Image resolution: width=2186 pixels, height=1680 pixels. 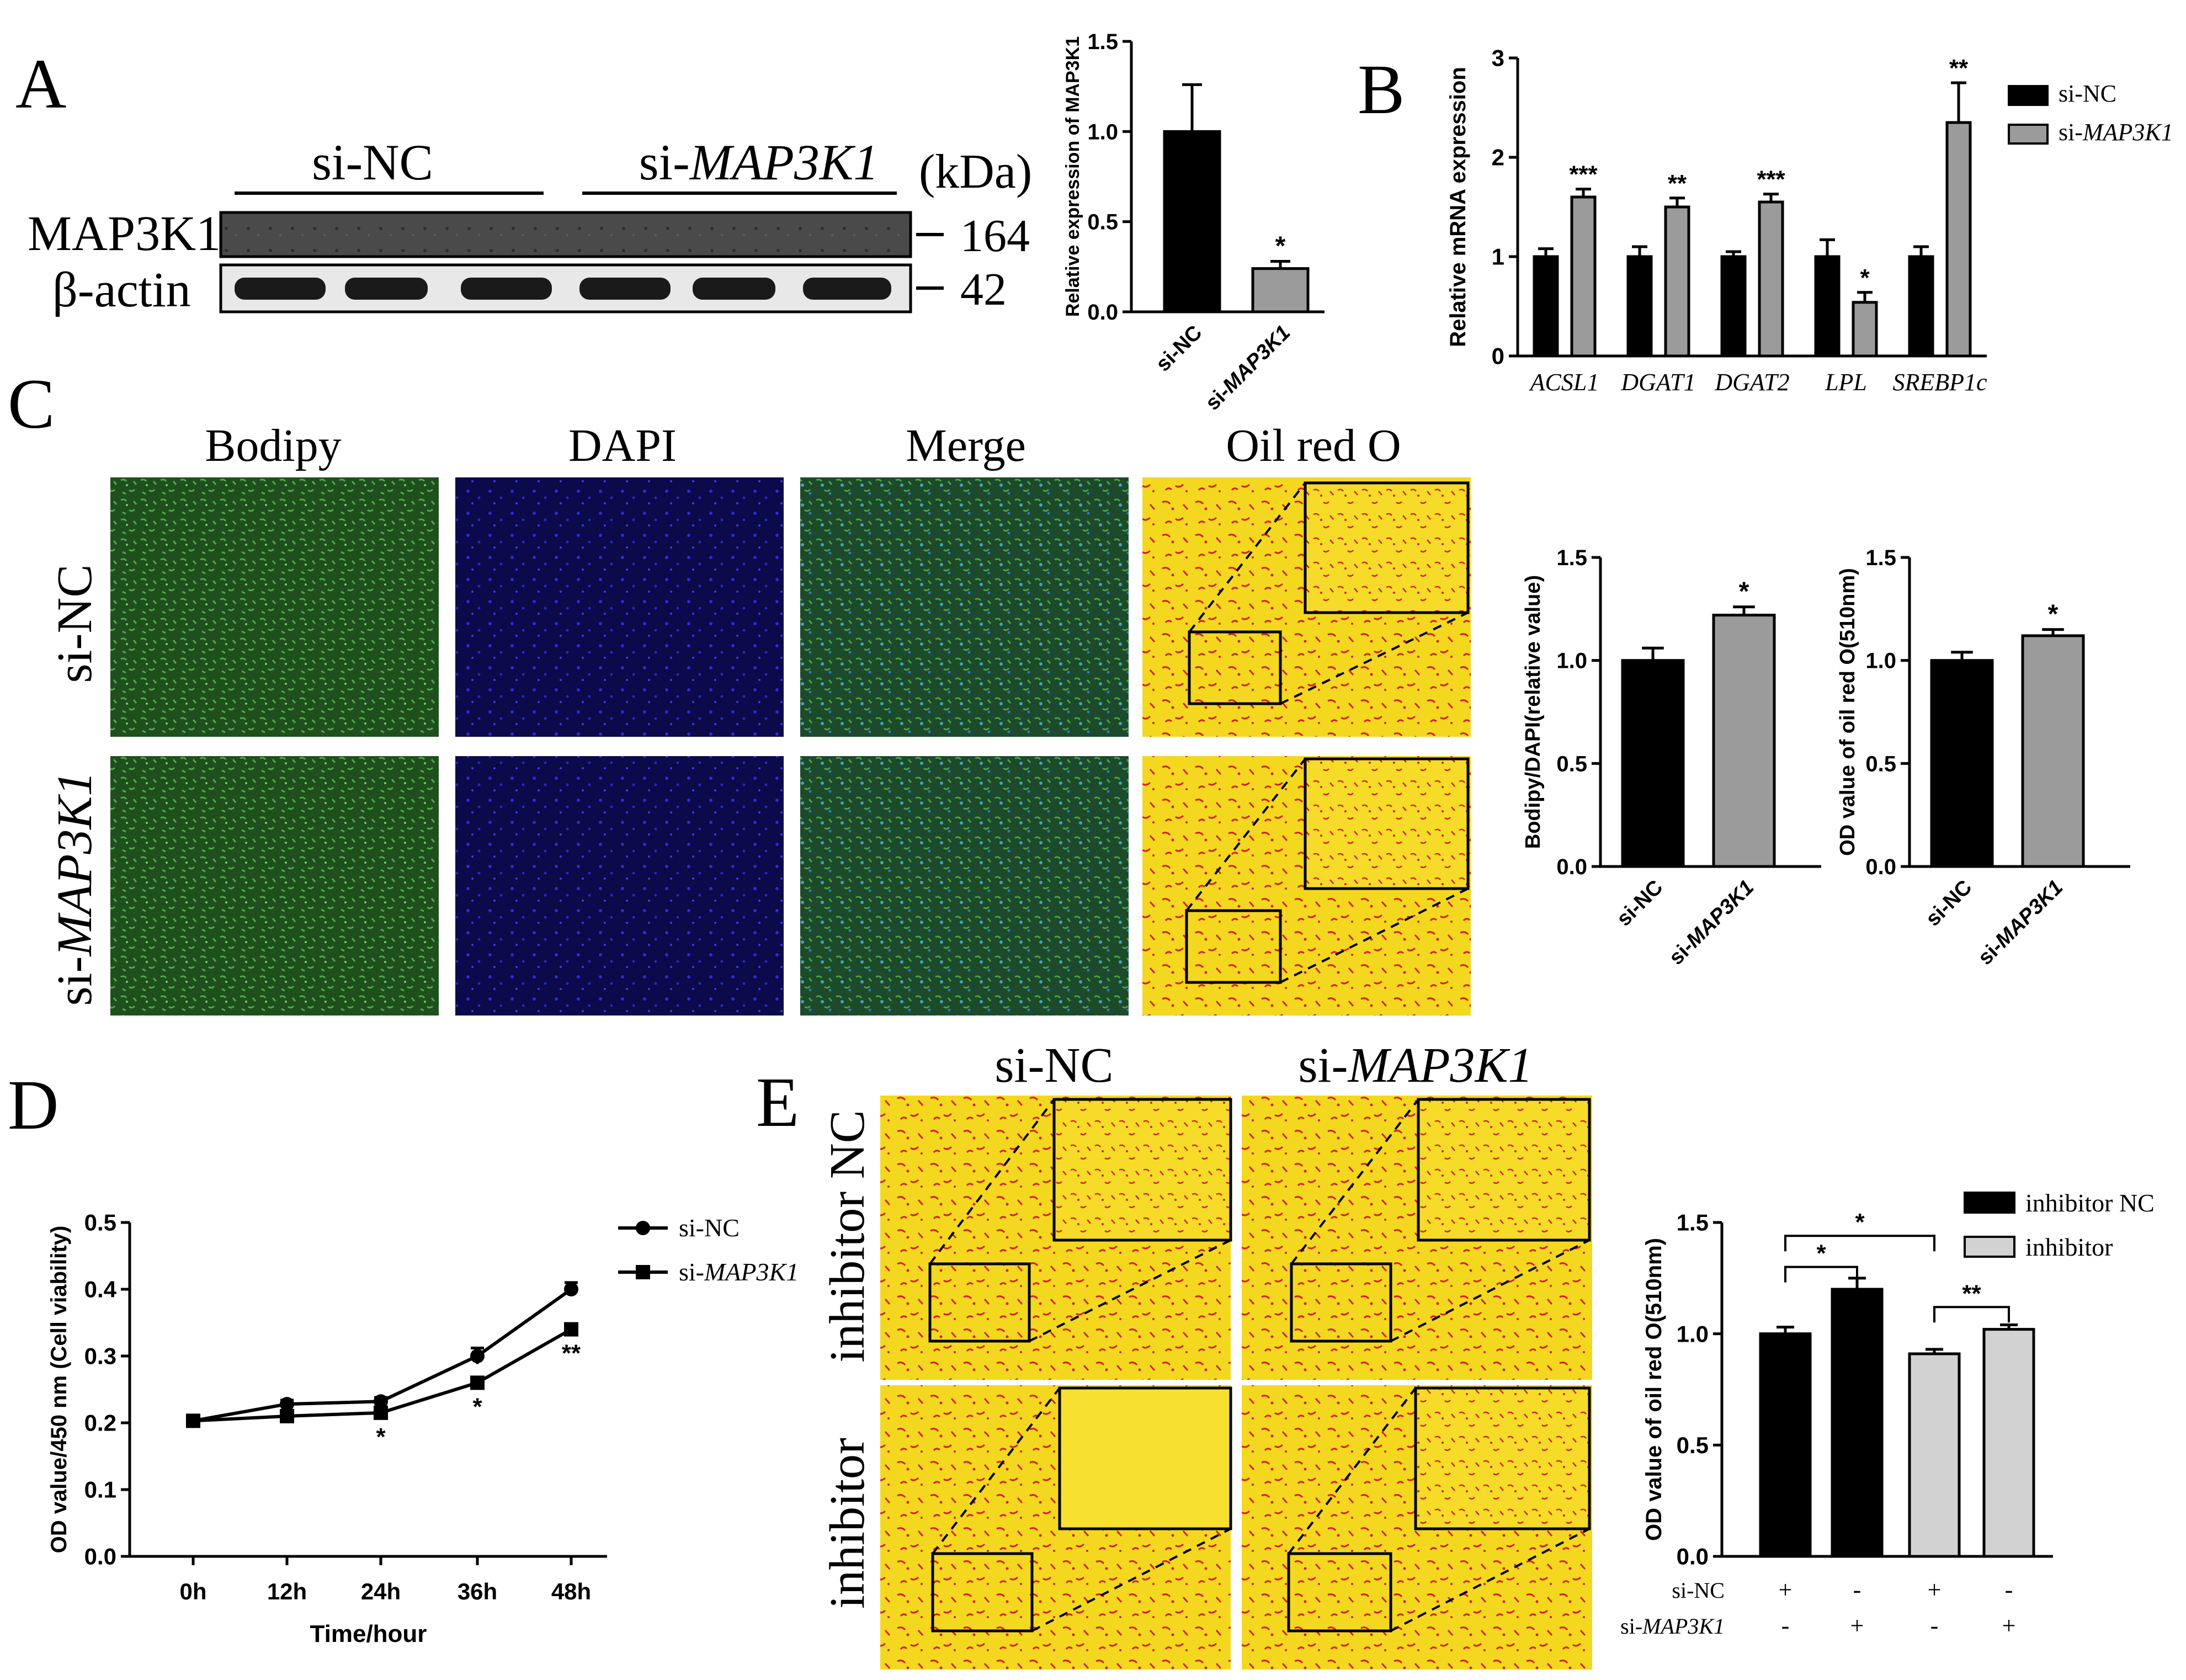 I want to click on blot-strip-map3k1, so click(x=565, y=234).